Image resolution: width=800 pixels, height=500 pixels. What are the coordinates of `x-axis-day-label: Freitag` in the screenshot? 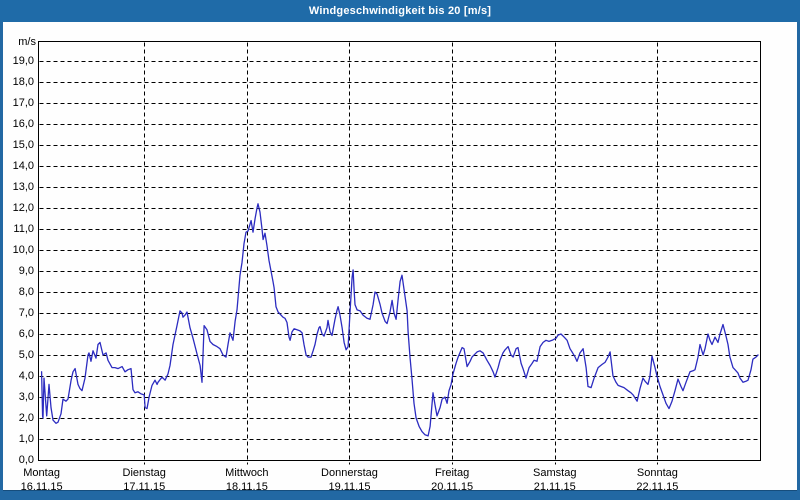 It's located at (452, 473).